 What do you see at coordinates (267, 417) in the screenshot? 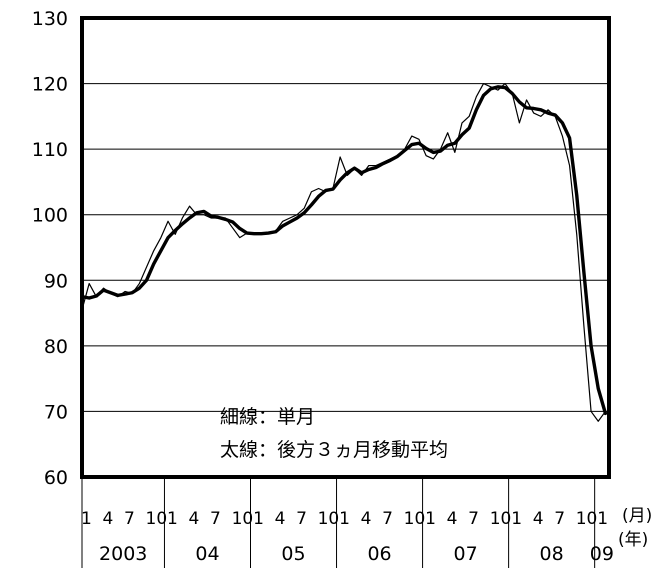
I see `annotation-thin-line: 細線：単月` at bounding box center [267, 417].